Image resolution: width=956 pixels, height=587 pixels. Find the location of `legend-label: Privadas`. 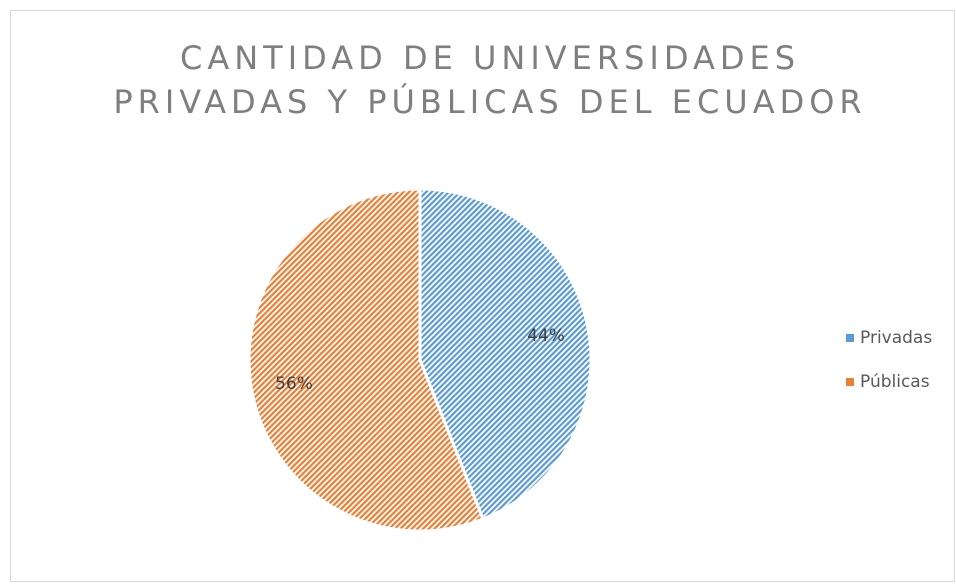

legend-label: Privadas is located at coordinates (896, 338).